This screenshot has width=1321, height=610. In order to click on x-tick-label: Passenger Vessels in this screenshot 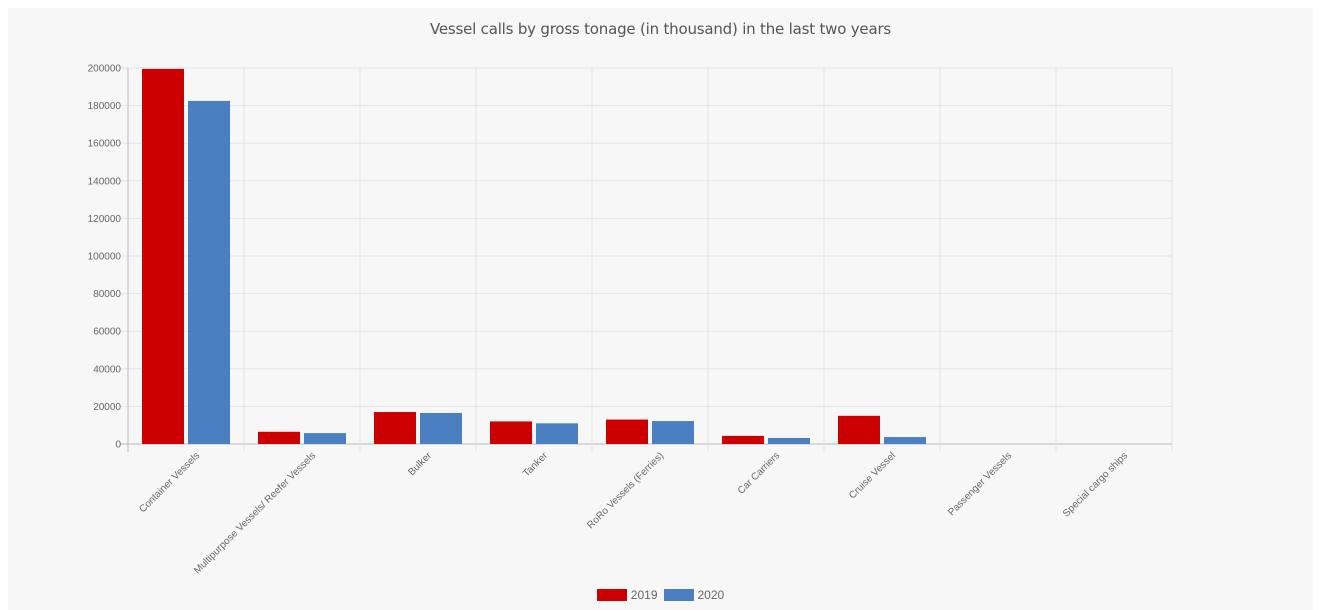, I will do `click(980, 484)`.